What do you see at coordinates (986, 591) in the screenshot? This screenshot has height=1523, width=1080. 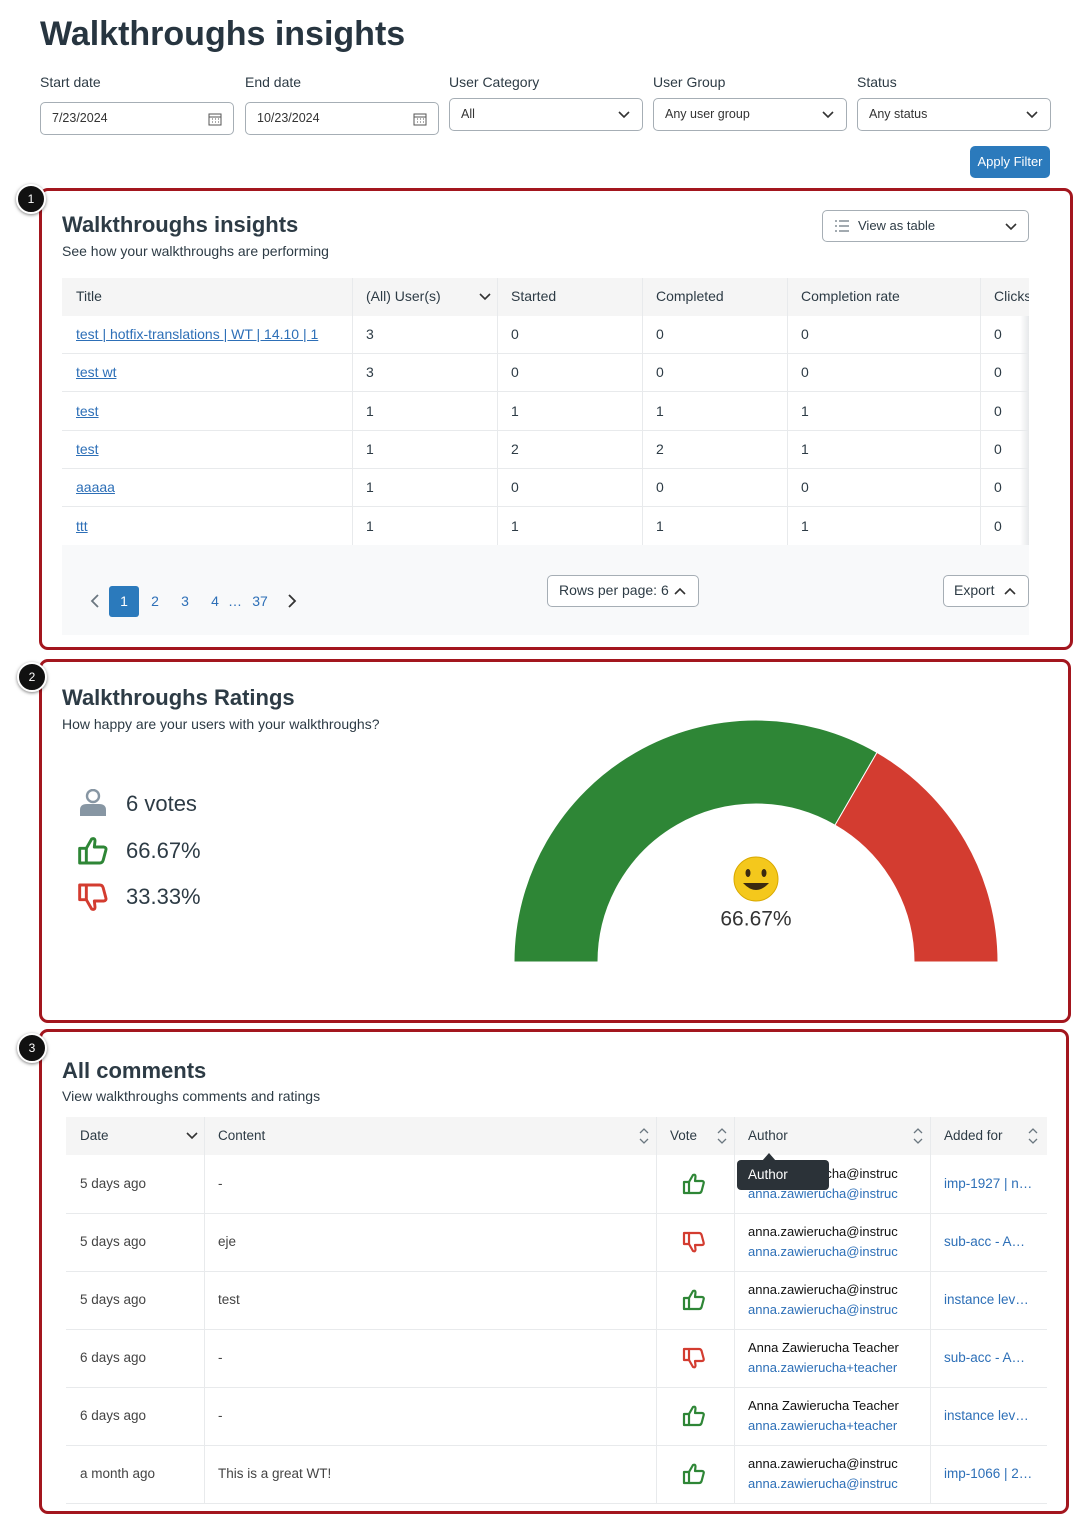 I see `export-button` at bounding box center [986, 591].